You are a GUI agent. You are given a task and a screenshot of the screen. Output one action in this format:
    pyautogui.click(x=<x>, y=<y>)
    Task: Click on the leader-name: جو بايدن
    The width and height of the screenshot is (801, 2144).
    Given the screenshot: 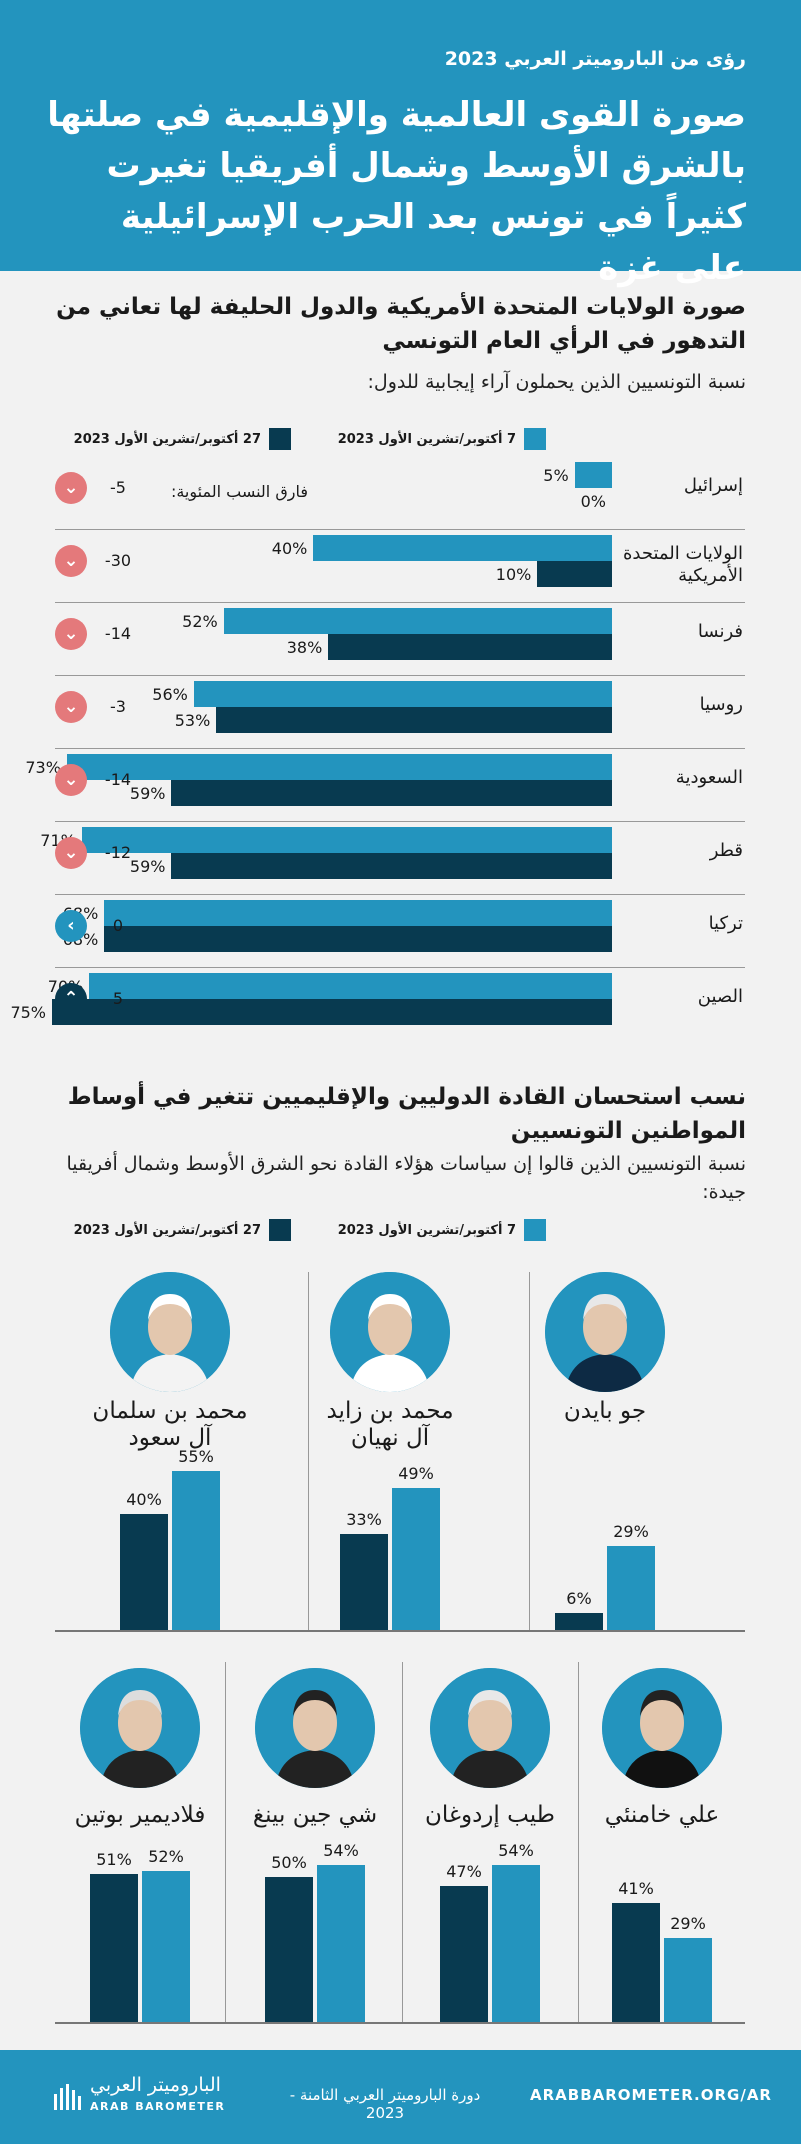 What is the action you would take?
    pyautogui.click(x=605, y=1411)
    